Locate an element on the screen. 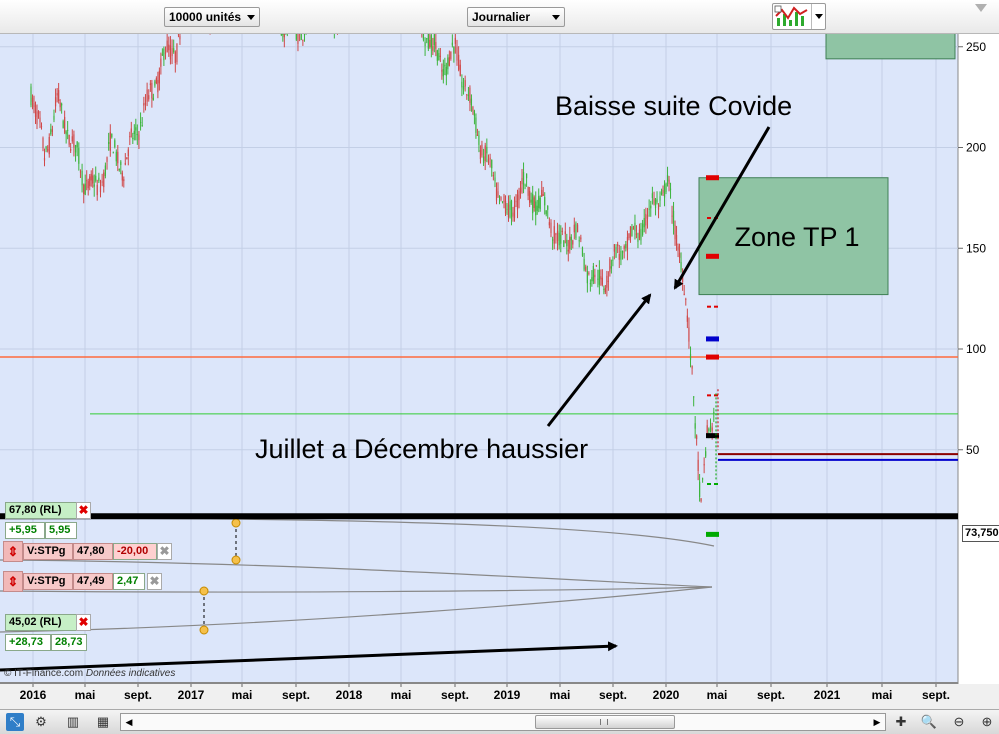 The width and height of the screenshot is (999, 734). search-icon: ⊕ is located at coordinates (987, 721).